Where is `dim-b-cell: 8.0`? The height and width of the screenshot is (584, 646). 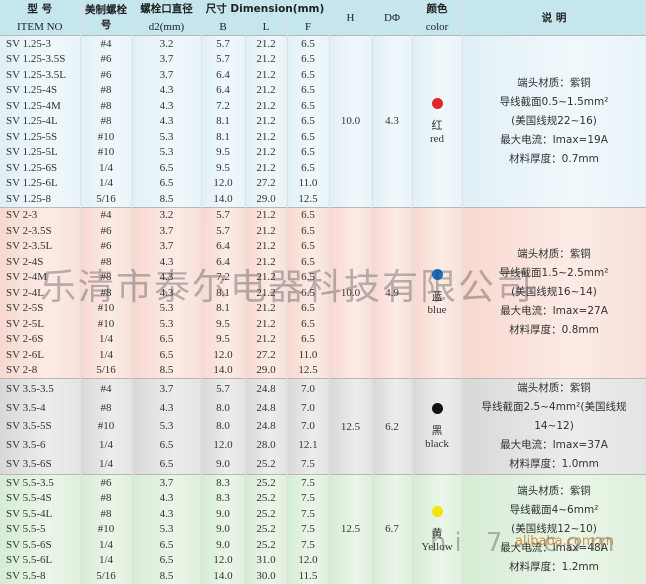
dim-b-cell: 8.0 is located at coordinates (223, 426).